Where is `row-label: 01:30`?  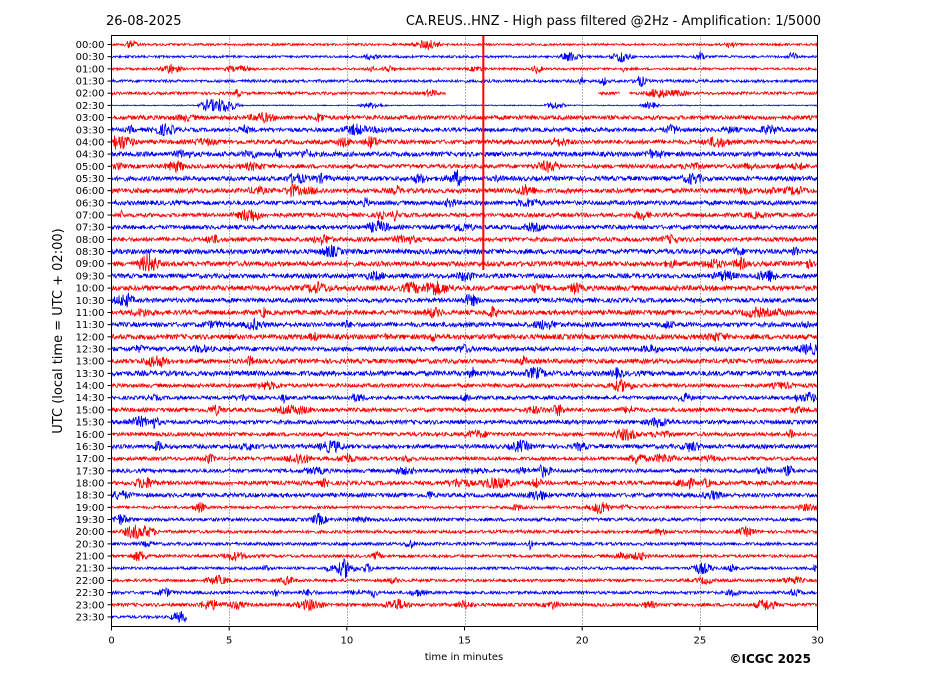
row-label: 01:30 is located at coordinates (90, 82).